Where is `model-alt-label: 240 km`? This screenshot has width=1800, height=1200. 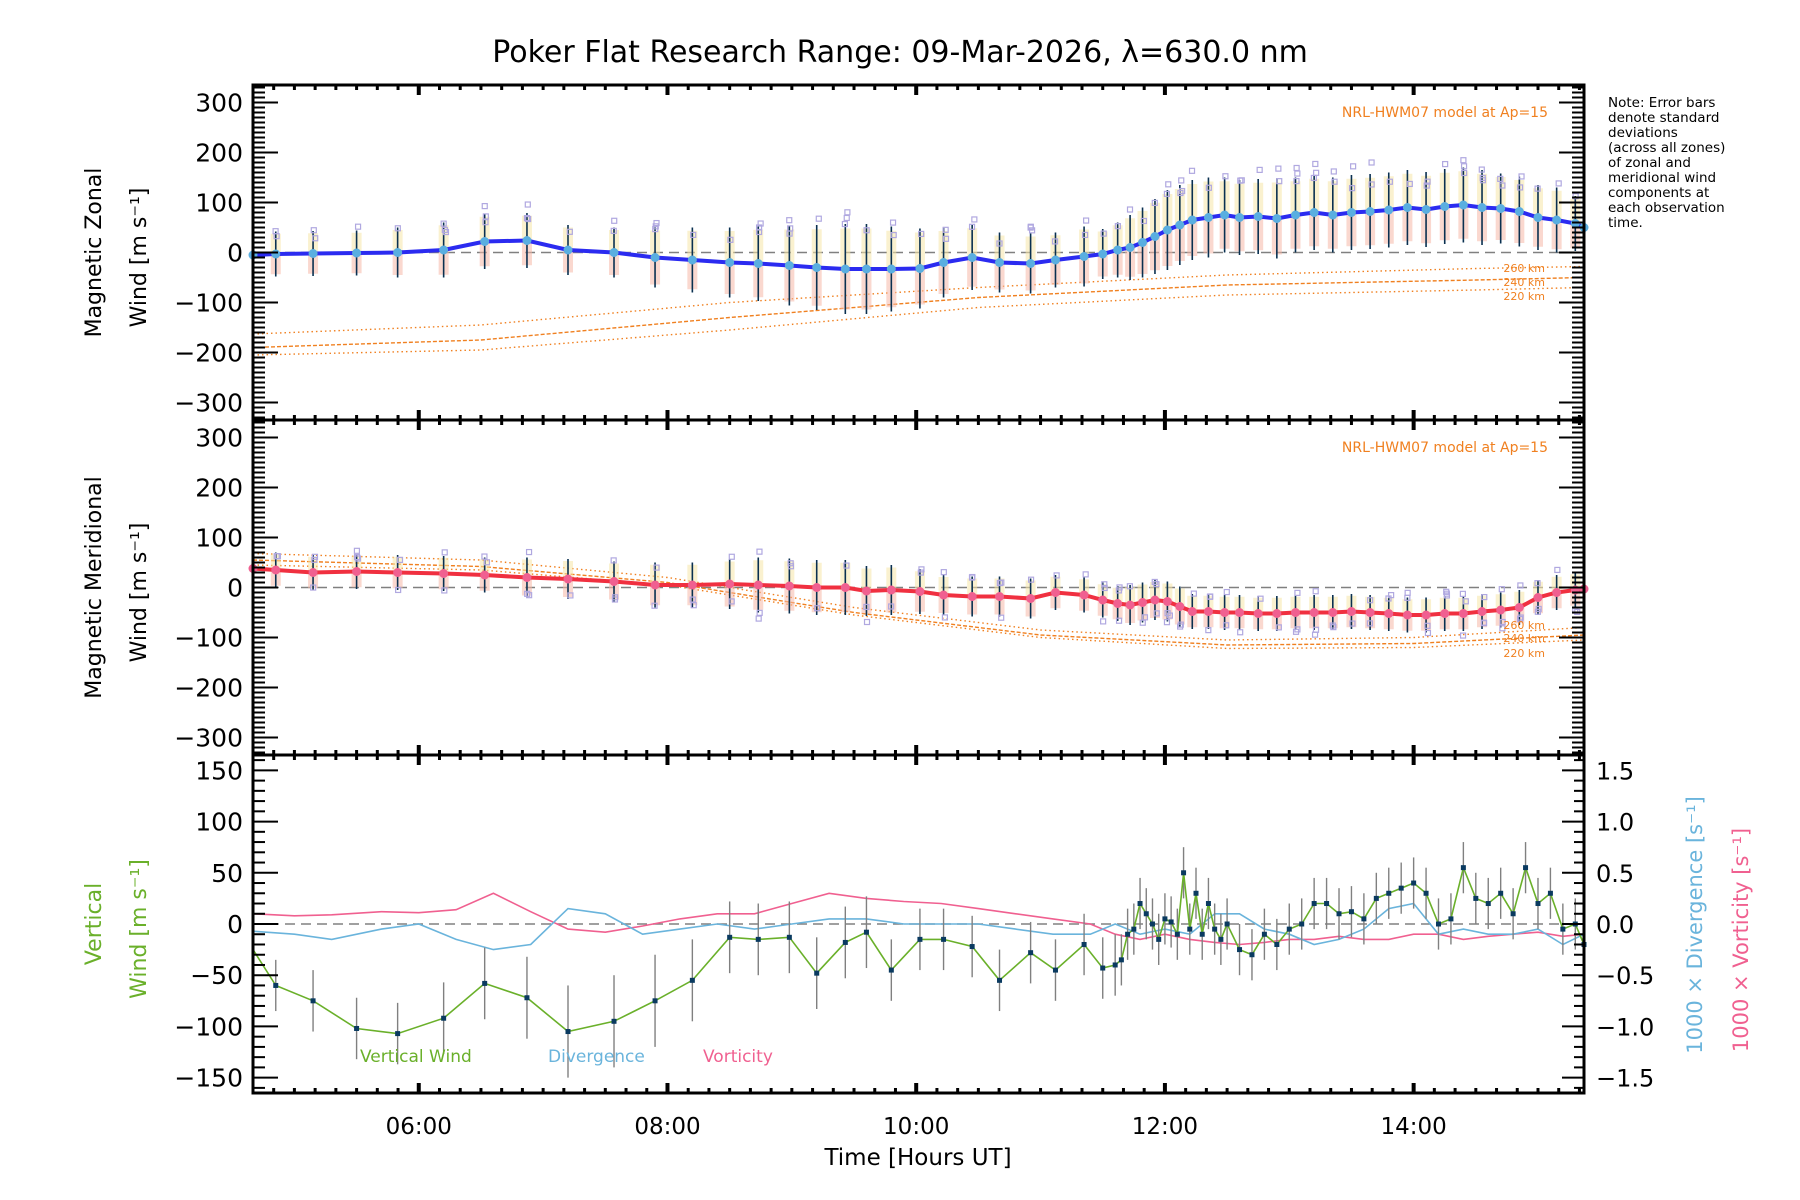
model-alt-label: 240 km is located at coordinates (1524, 282).